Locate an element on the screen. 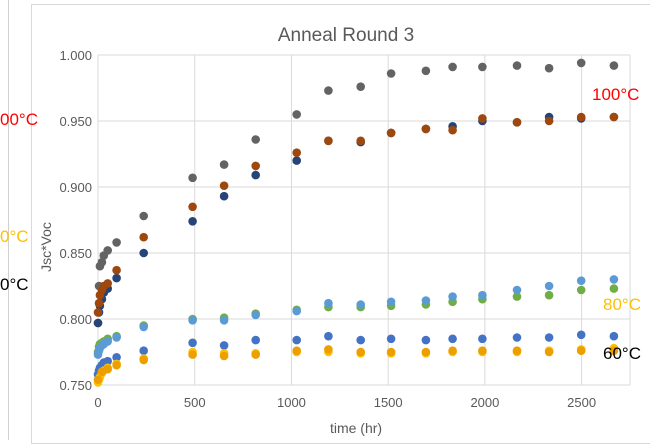 This screenshot has height=445, width=650. annotation-60c-right: 60°C is located at coordinates (622, 353).